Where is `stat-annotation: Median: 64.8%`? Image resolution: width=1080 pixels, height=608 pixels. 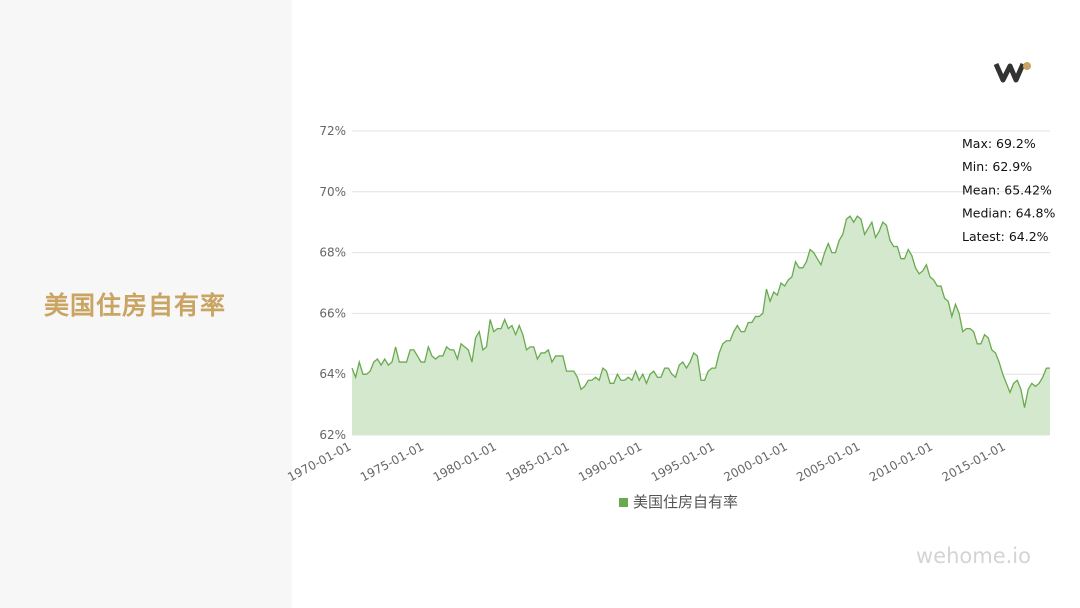
stat-annotation: Median: 64.8% is located at coordinates (1008, 213).